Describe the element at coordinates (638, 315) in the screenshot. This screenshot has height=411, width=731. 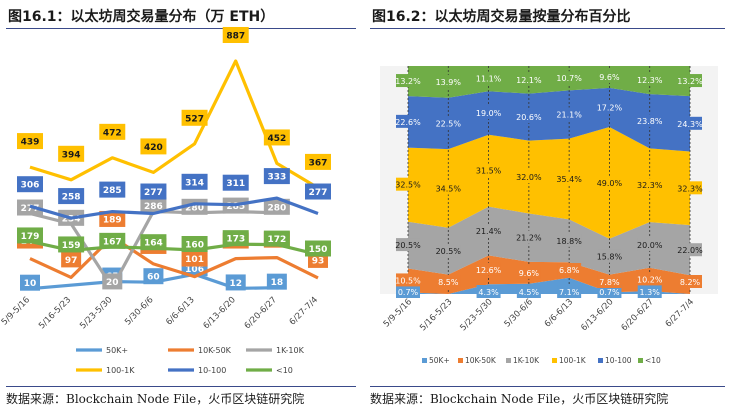
I see `x-tick-label: 6/20-6/27` at that location.